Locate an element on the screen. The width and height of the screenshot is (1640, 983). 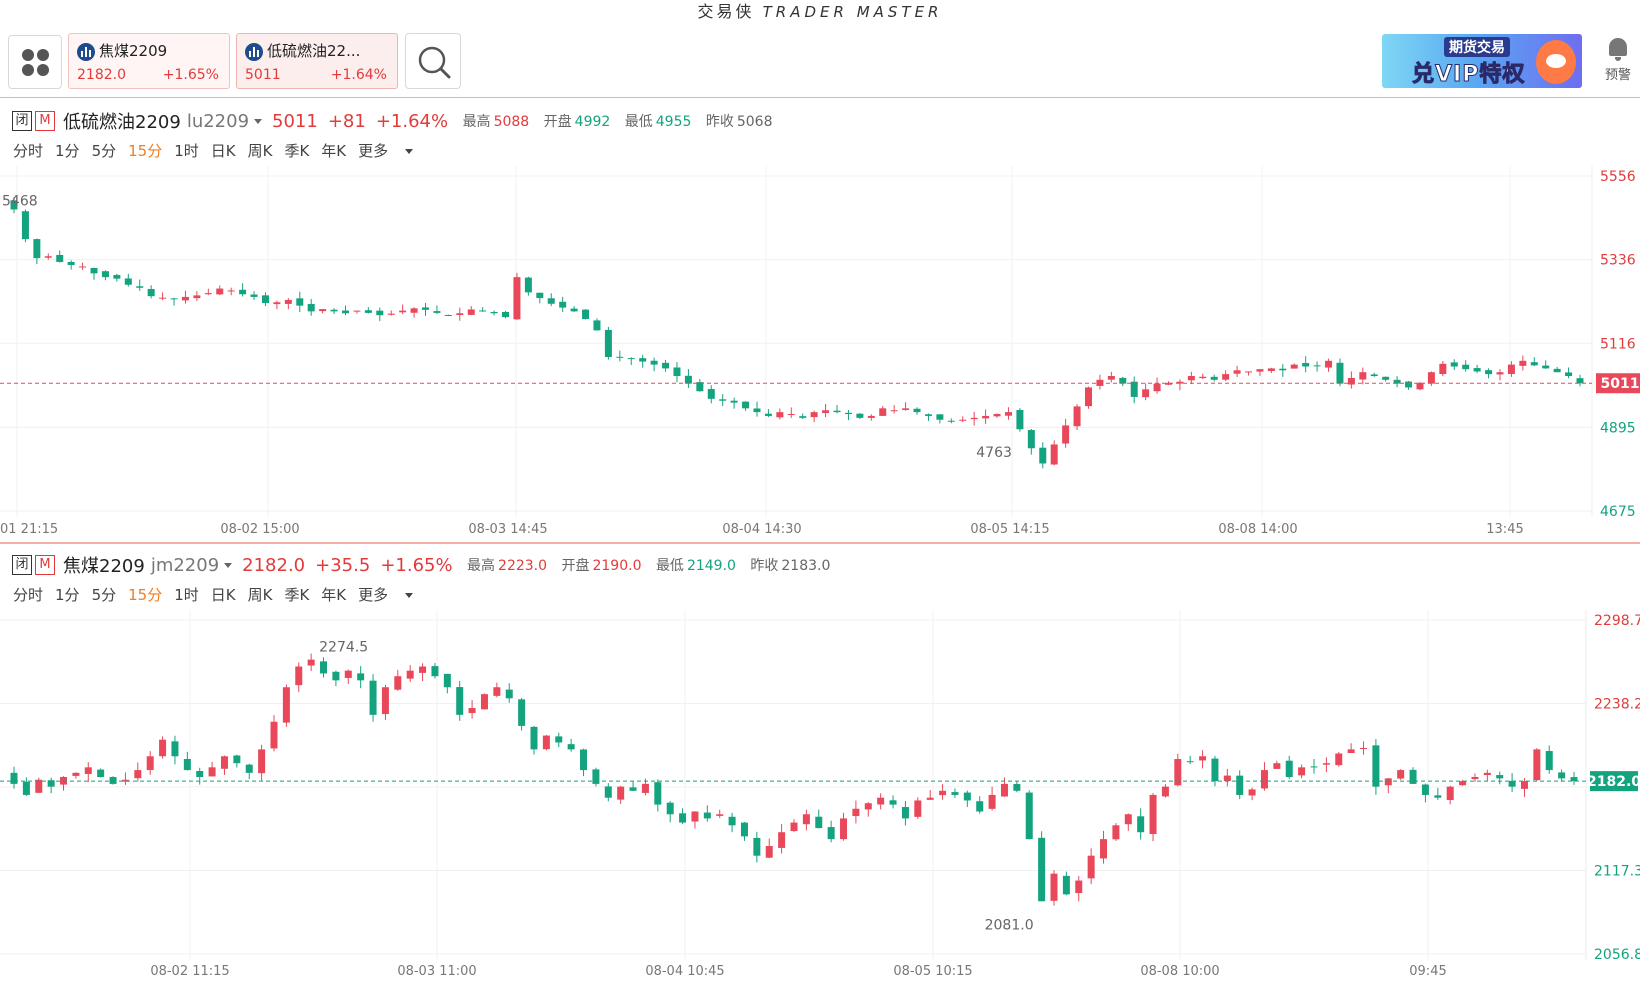
apps-grid-icon-part is located at coordinates (28, 70).